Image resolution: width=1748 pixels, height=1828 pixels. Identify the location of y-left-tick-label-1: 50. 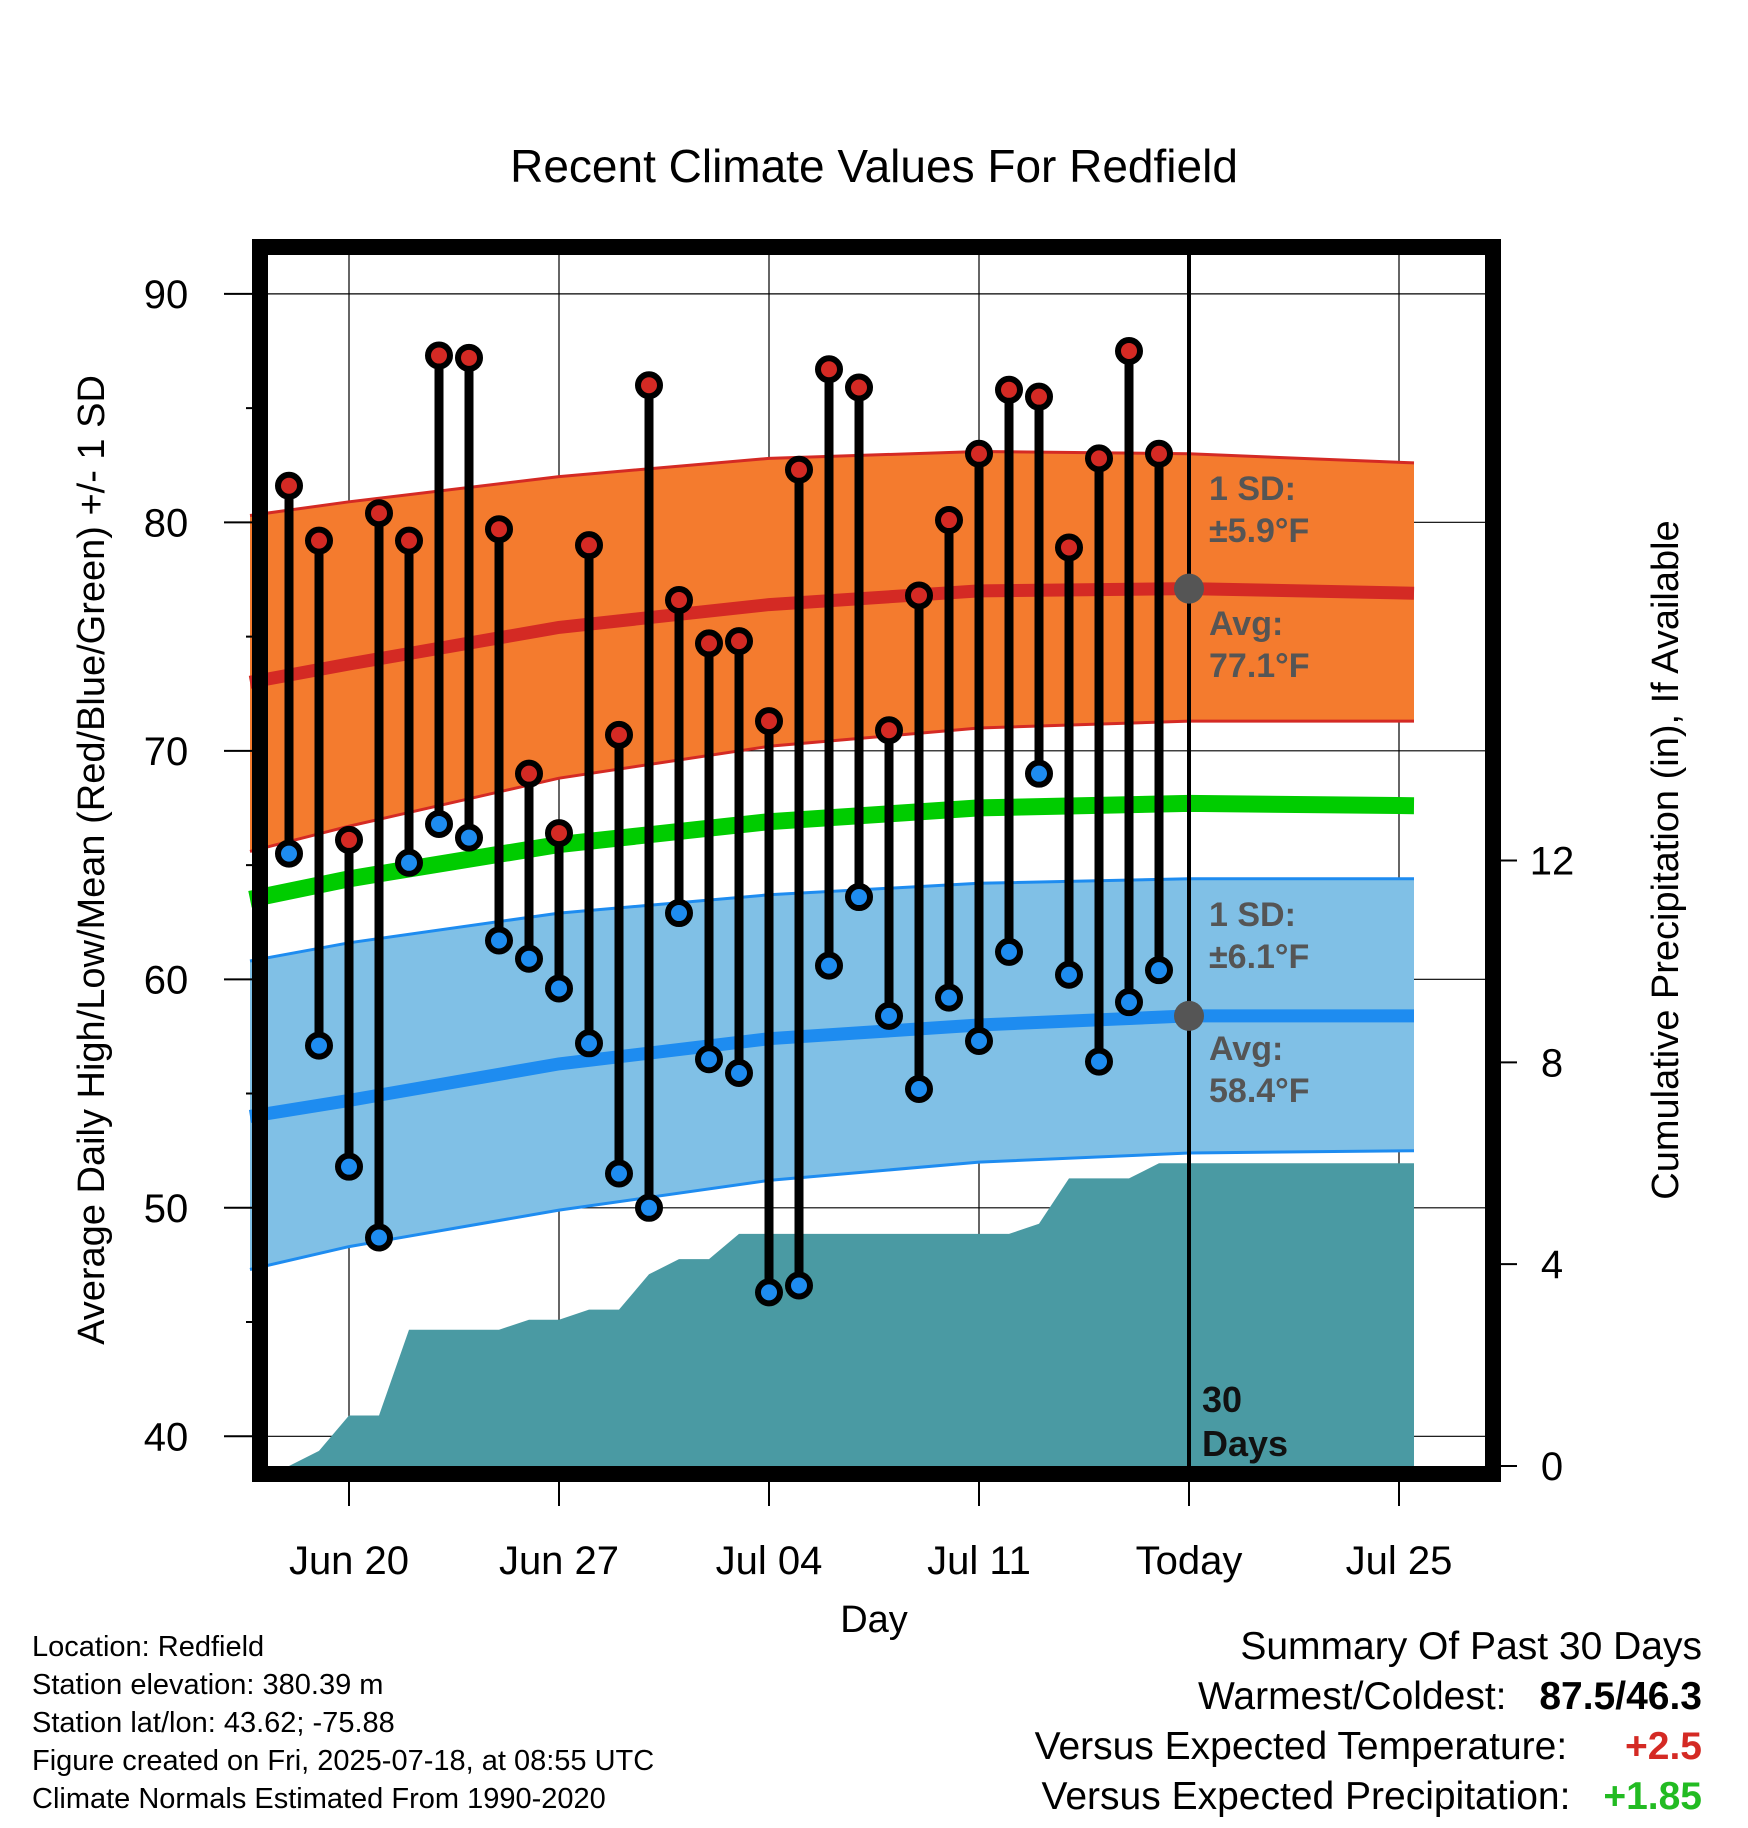
(166, 1209).